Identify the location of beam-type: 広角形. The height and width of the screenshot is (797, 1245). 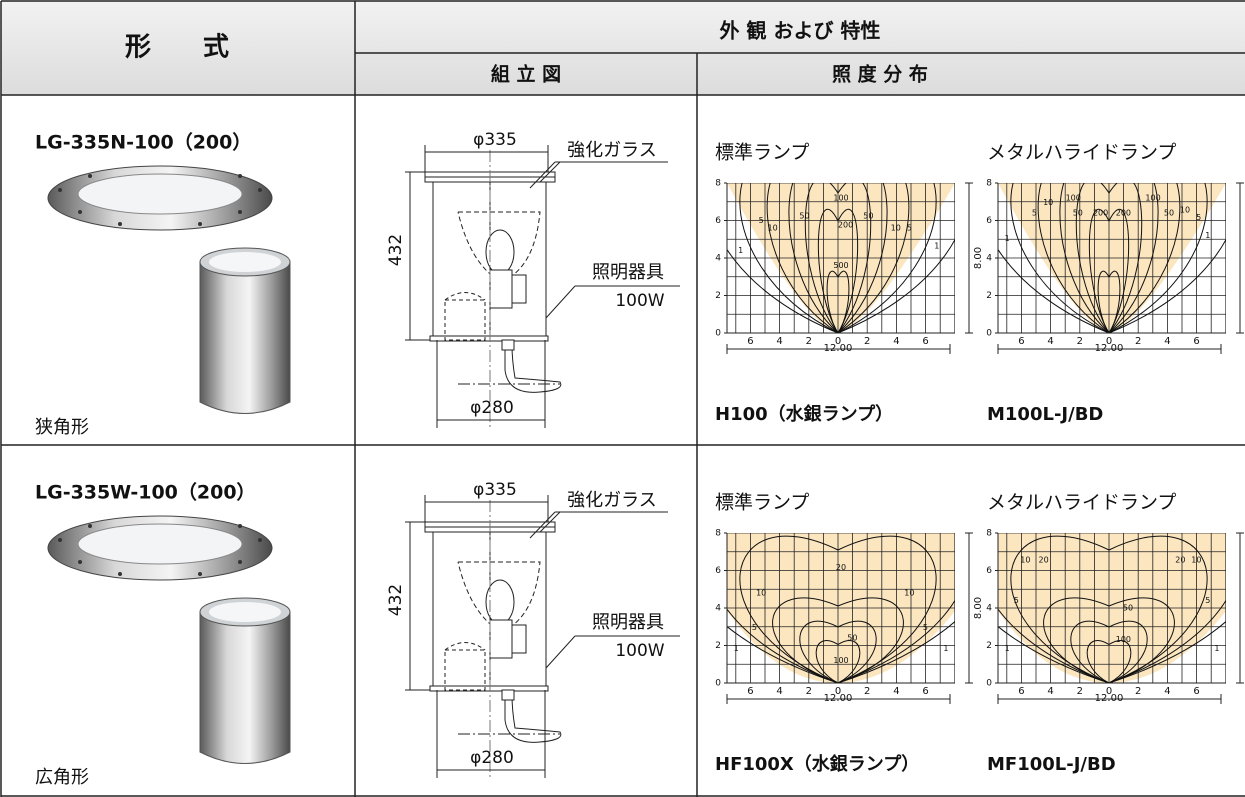
(62, 777).